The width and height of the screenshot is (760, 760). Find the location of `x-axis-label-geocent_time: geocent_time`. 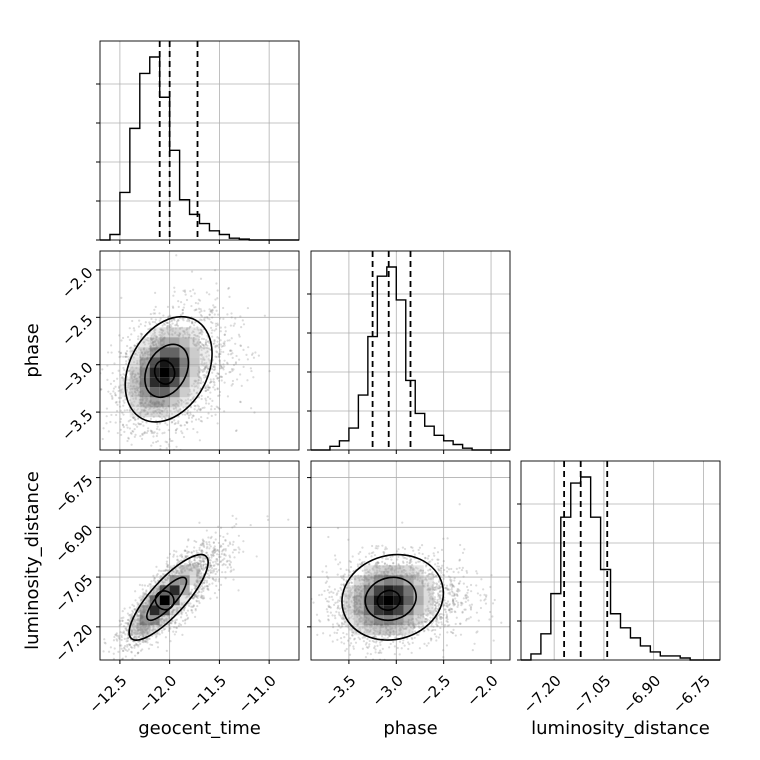

x-axis-label-geocent_time: geocent_time is located at coordinates (199, 728).